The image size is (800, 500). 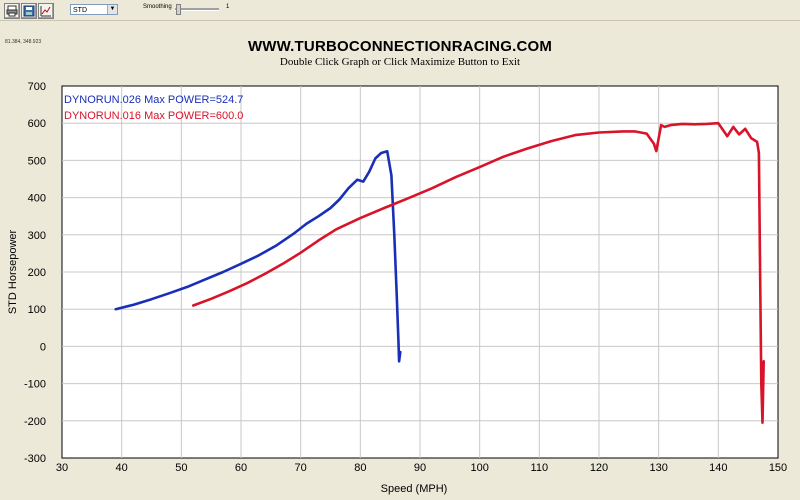 I want to click on toolbar: STD ▼ Smoothing 1, so click(x=400, y=10).